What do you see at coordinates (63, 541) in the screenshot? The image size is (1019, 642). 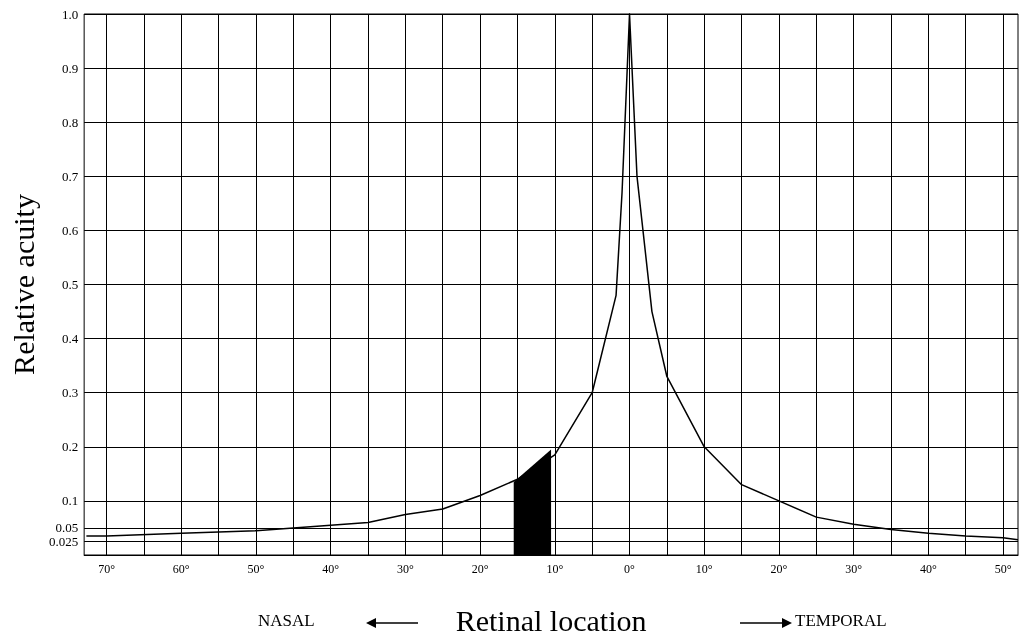 I see `y-tick-label: 0.025` at bounding box center [63, 541].